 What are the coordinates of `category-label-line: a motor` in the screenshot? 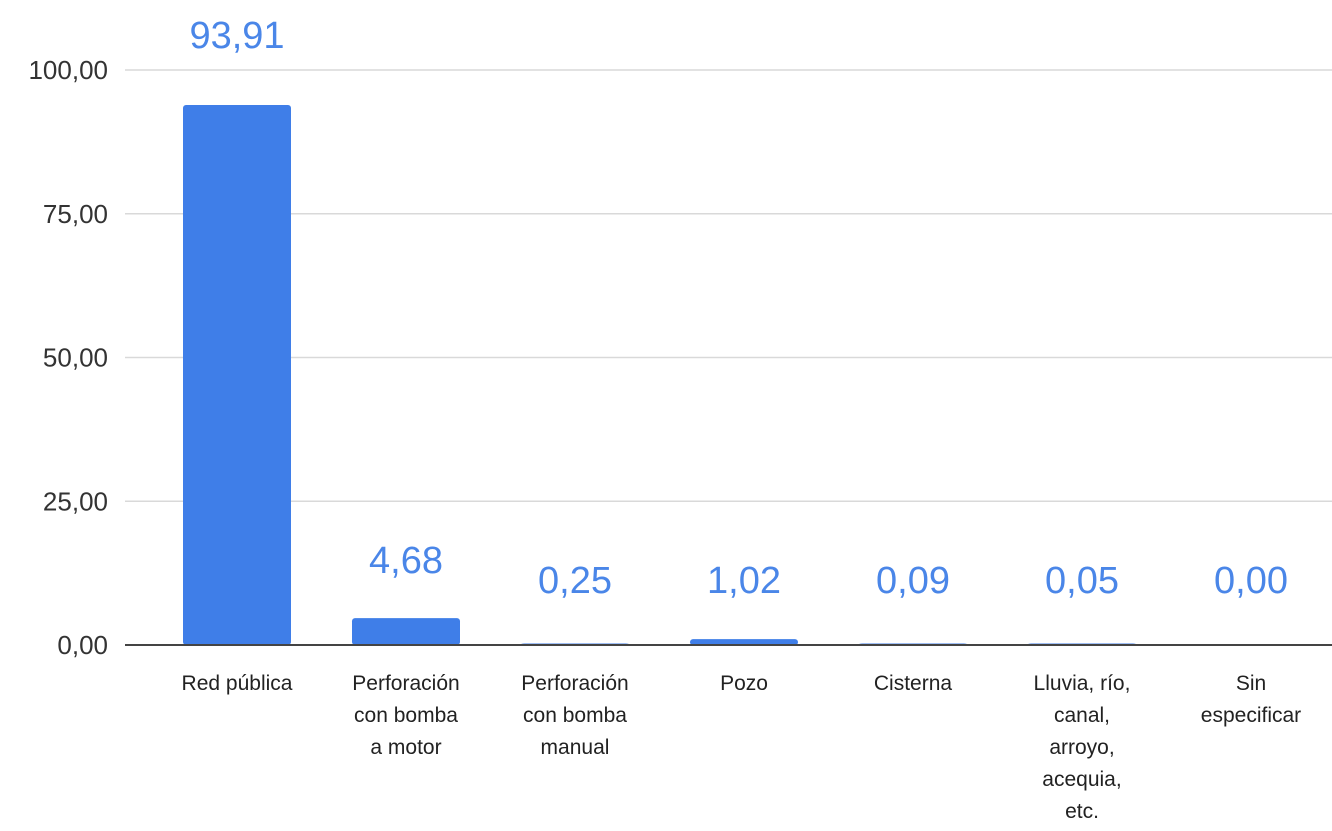 It's located at (405, 747).